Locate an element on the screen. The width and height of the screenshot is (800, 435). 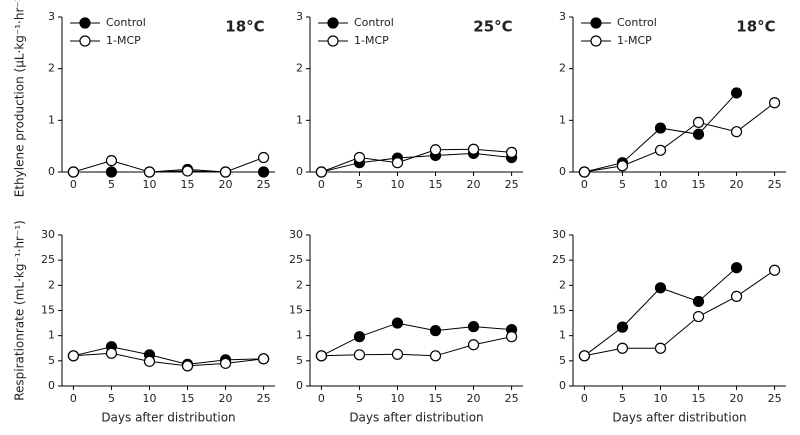
panel-title: 25°C is located at coordinates (492, 27).